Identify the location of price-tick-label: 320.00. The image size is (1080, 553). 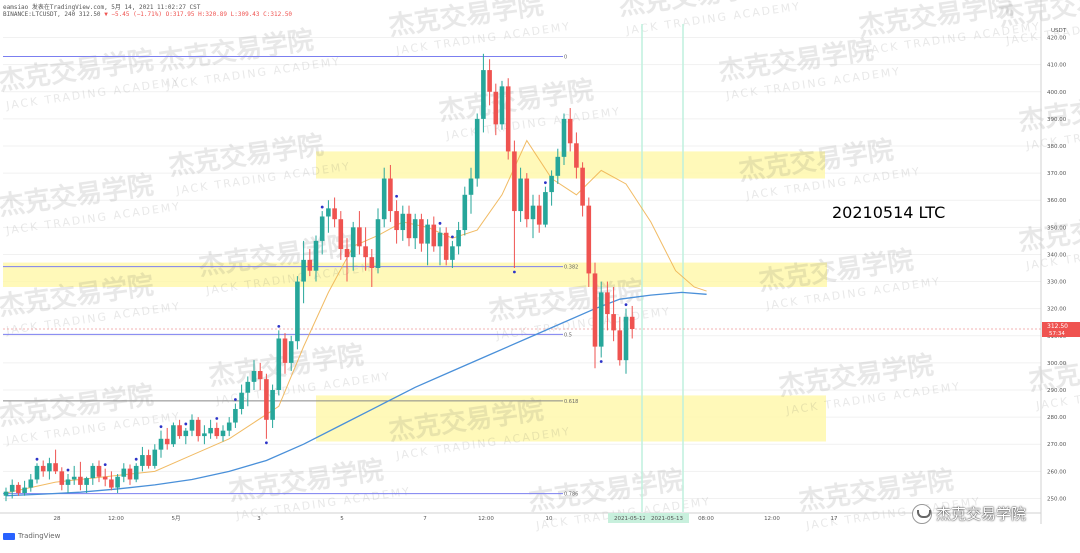
(1057, 310).